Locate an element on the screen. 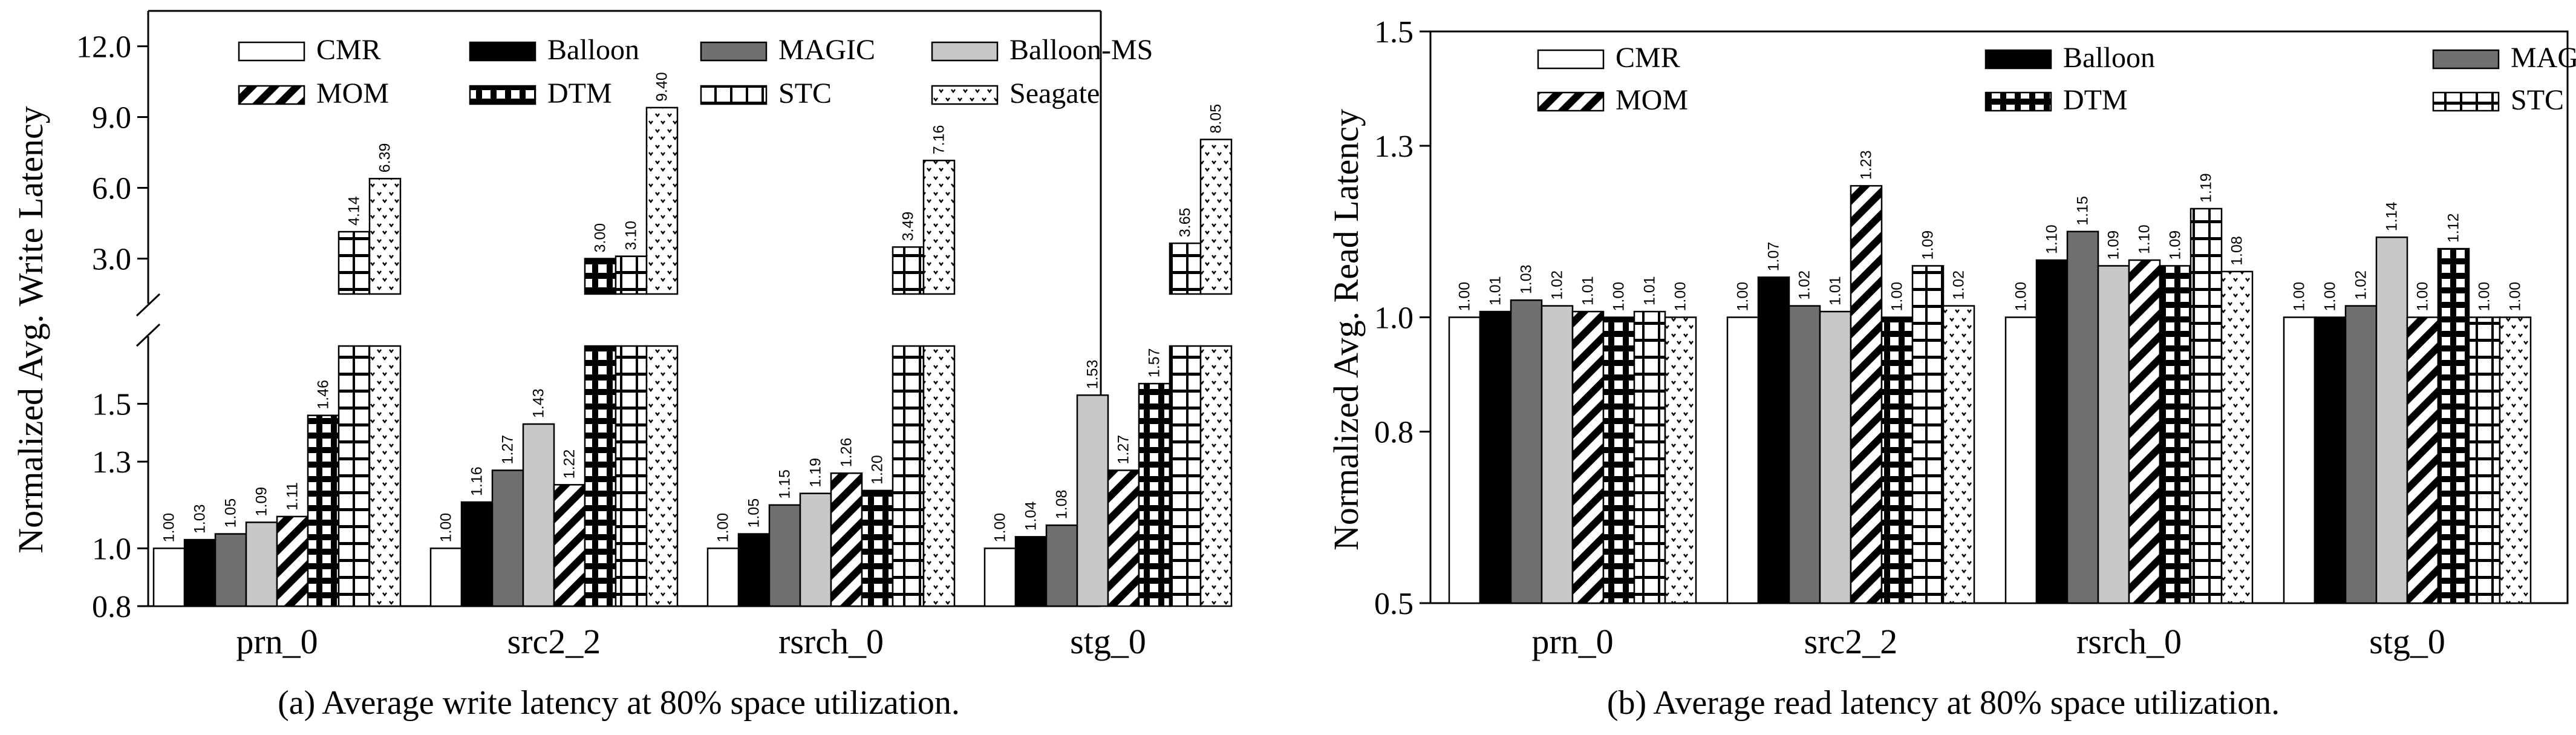 This screenshot has width=2576, height=735. legend-label-dtm: DTM is located at coordinates (2095, 100).